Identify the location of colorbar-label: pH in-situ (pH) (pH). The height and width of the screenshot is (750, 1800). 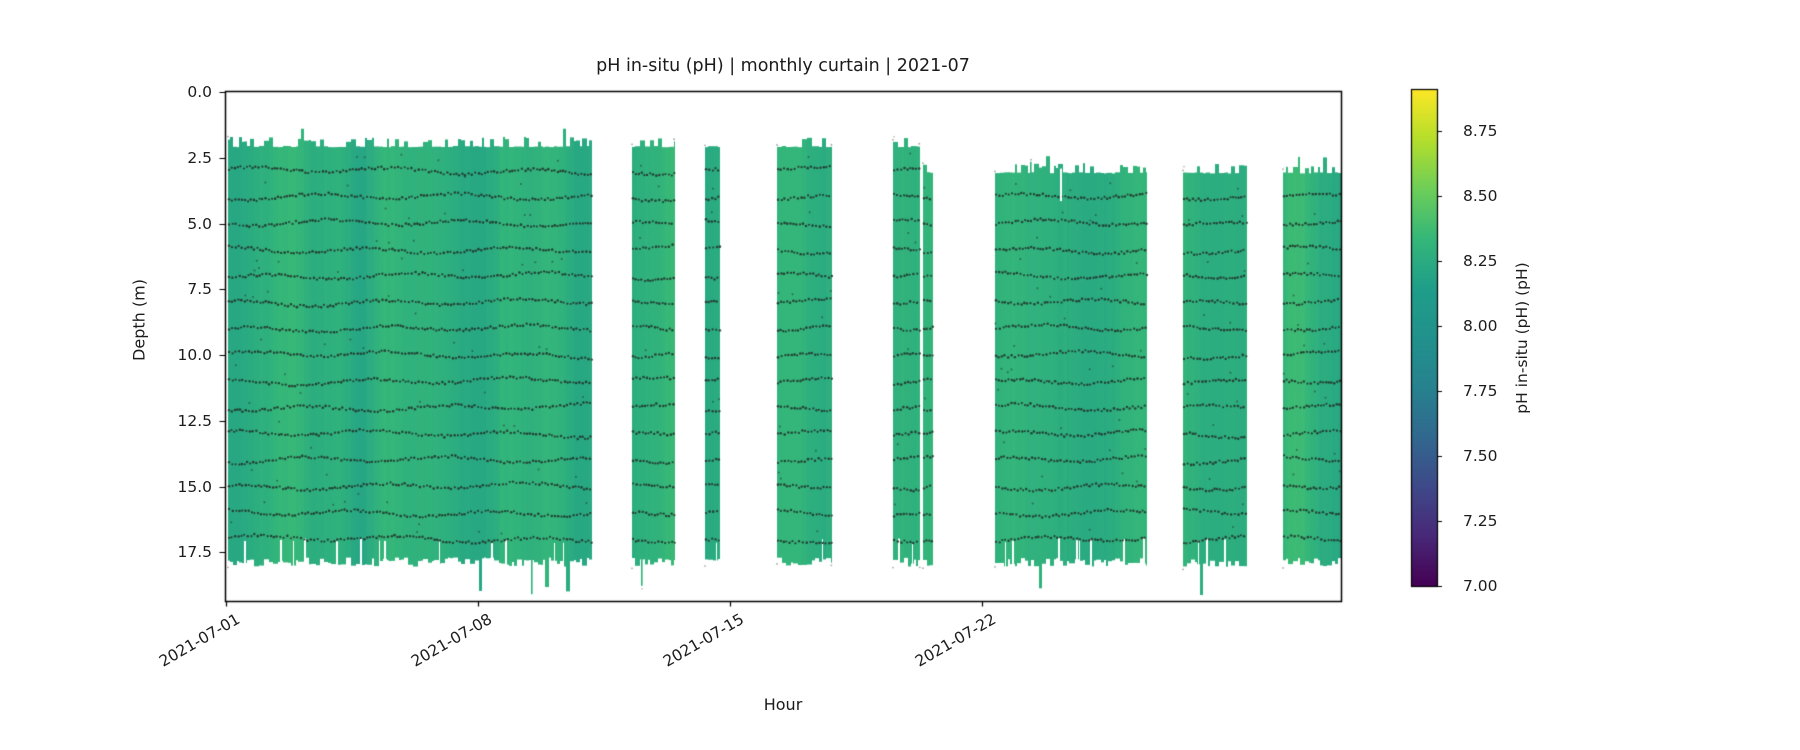
(1522, 338).